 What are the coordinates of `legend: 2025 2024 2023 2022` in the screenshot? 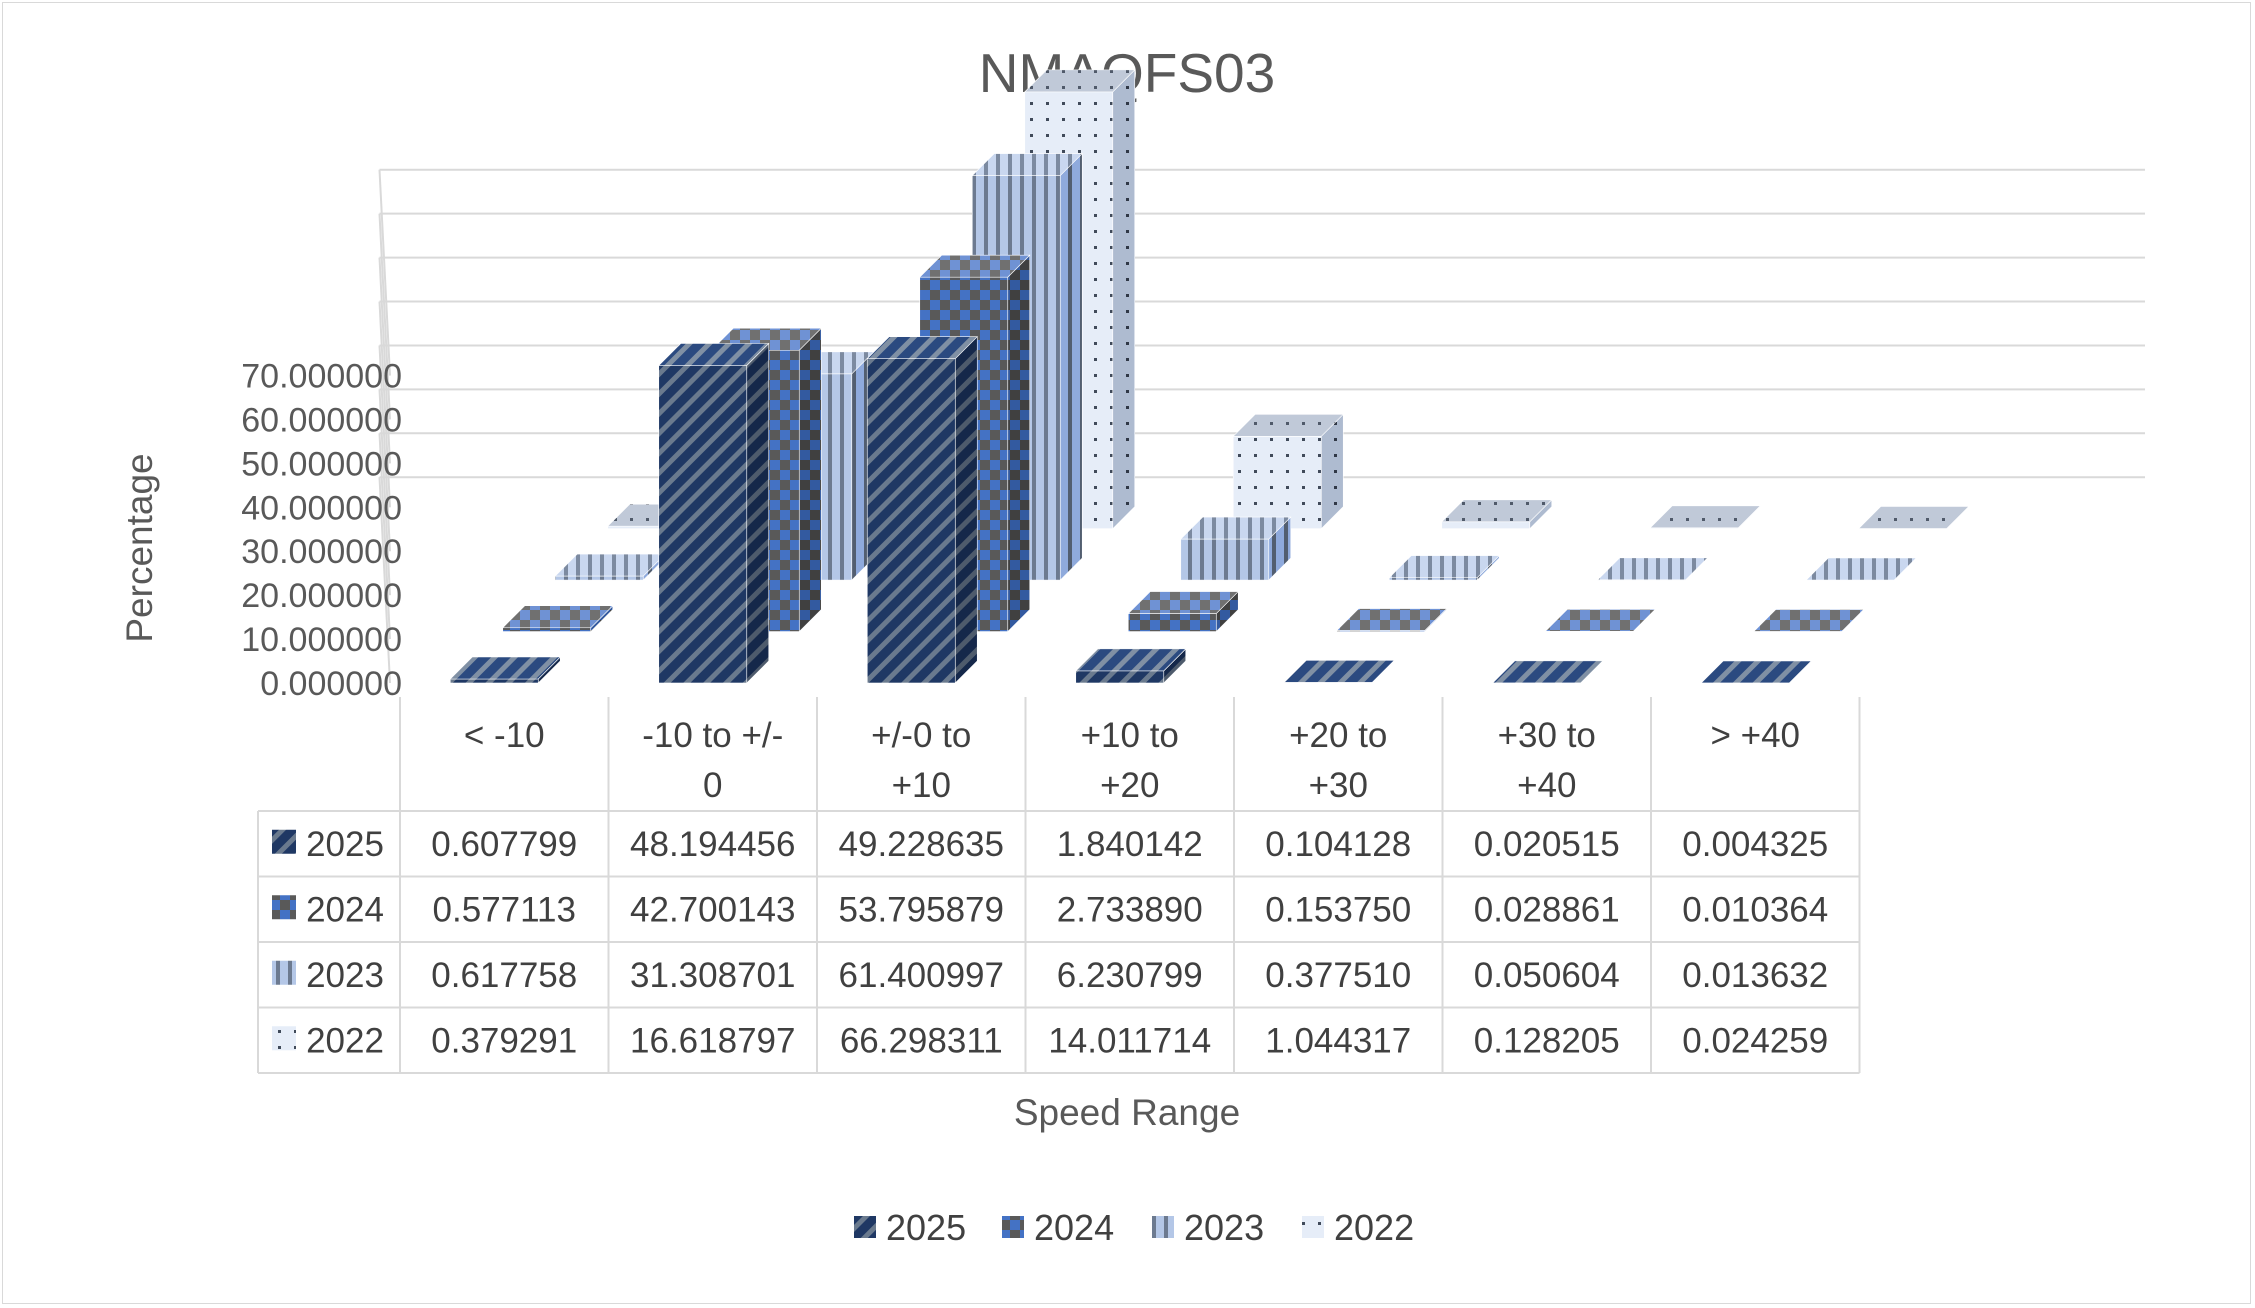 It's located at (1134, 1227).